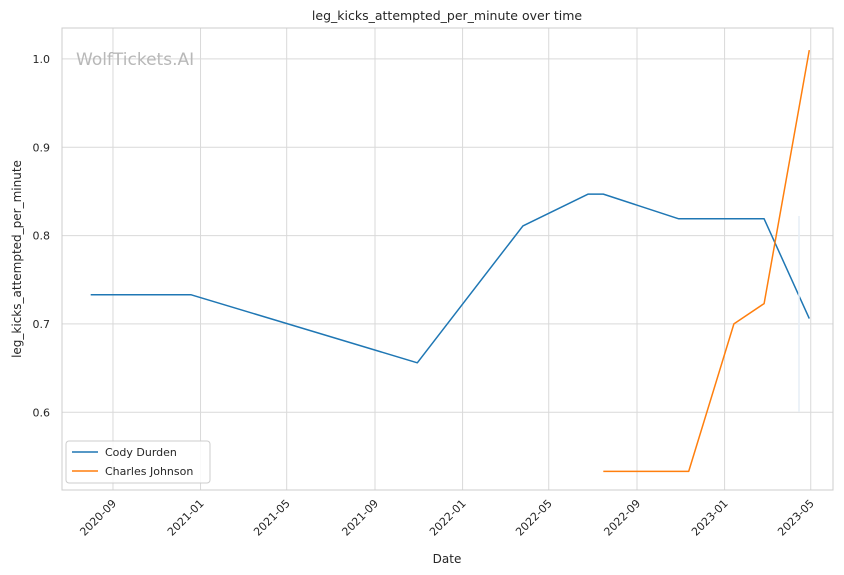 The height and width of the screenshot is (575, 844). What do you see at coordinates (42, 147) in the screenshot?
I see `y-tick-label: 0.9` at bounding box center [42, 147].